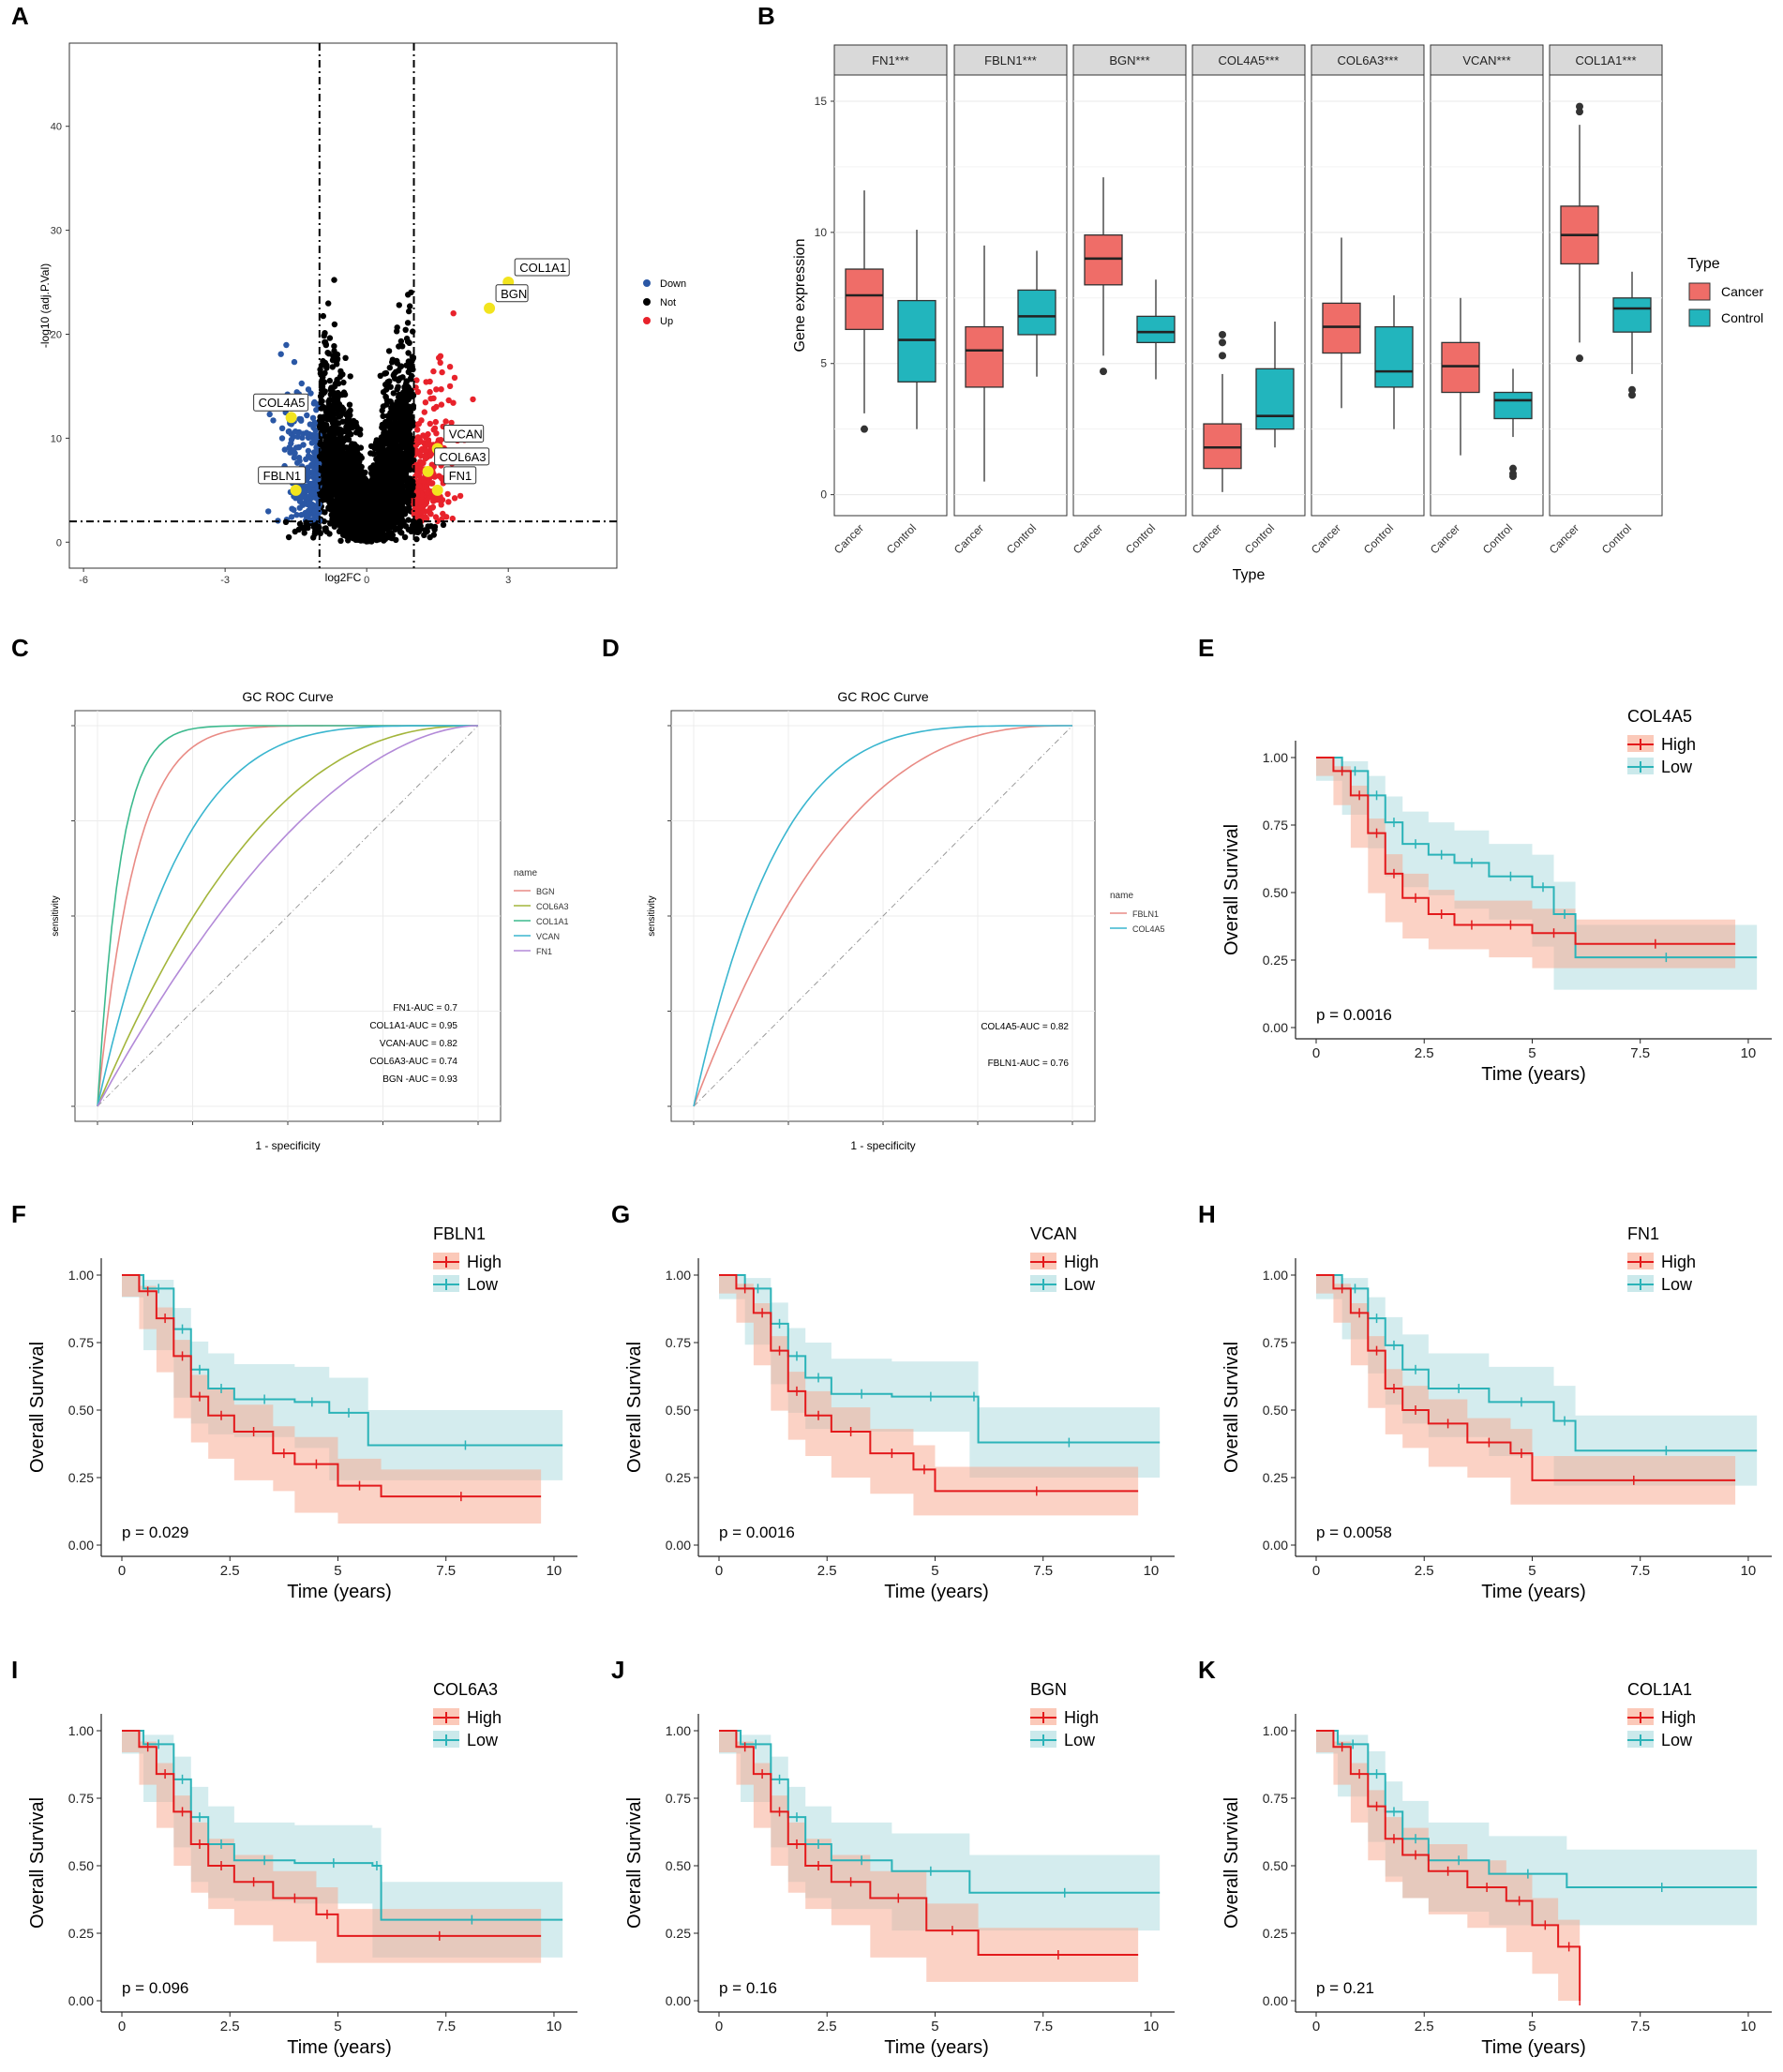 Image resolution: width=1783 pixels, height=2072 pixels. I want to click on facet: VCAN***Cancer Control, so click(1486, 300).